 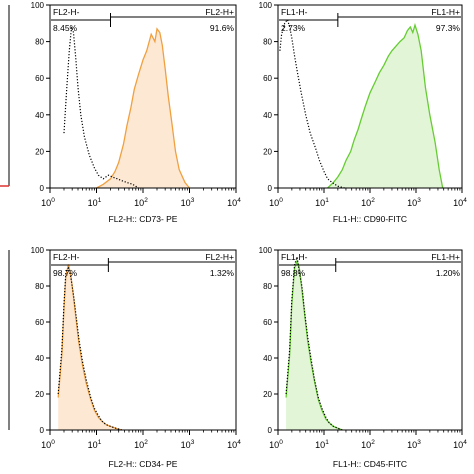 I want to click on positive-gate-percent: 91.6%, so click(x=222, y=28).